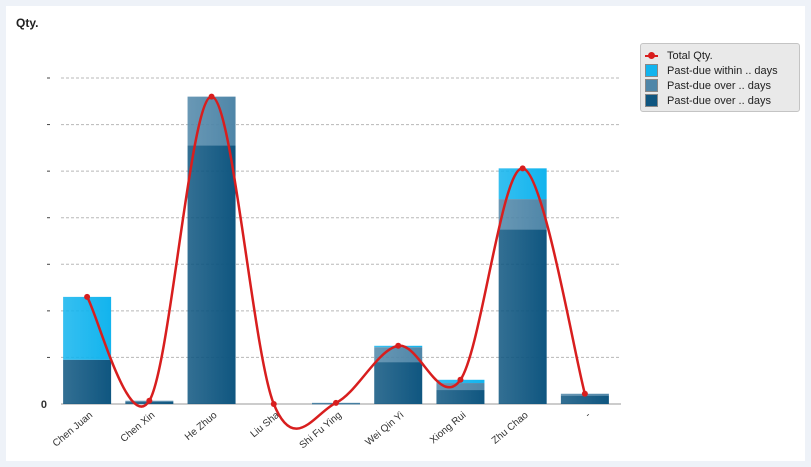 The width and height of the screenshot is (811, 467). I want to click on x-tick-label: Xiong Rui, so click(448, 428).